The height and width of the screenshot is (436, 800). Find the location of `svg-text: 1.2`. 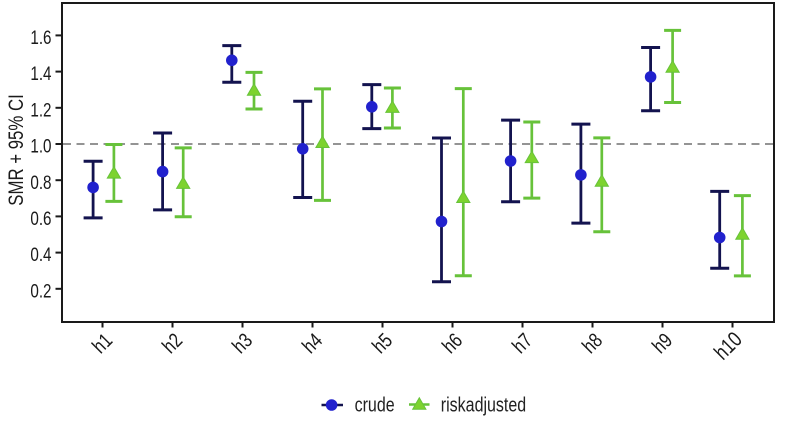

svg-text: 1.2 is located at coordinates (40, 110).